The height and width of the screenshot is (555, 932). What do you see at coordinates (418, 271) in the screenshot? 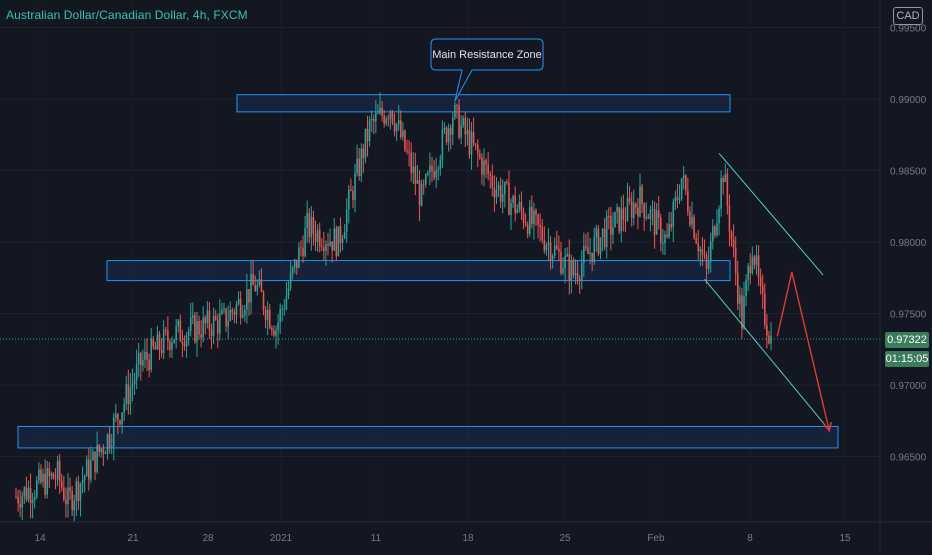
I see `zone-middle-support` at bounding box center [418, 271].